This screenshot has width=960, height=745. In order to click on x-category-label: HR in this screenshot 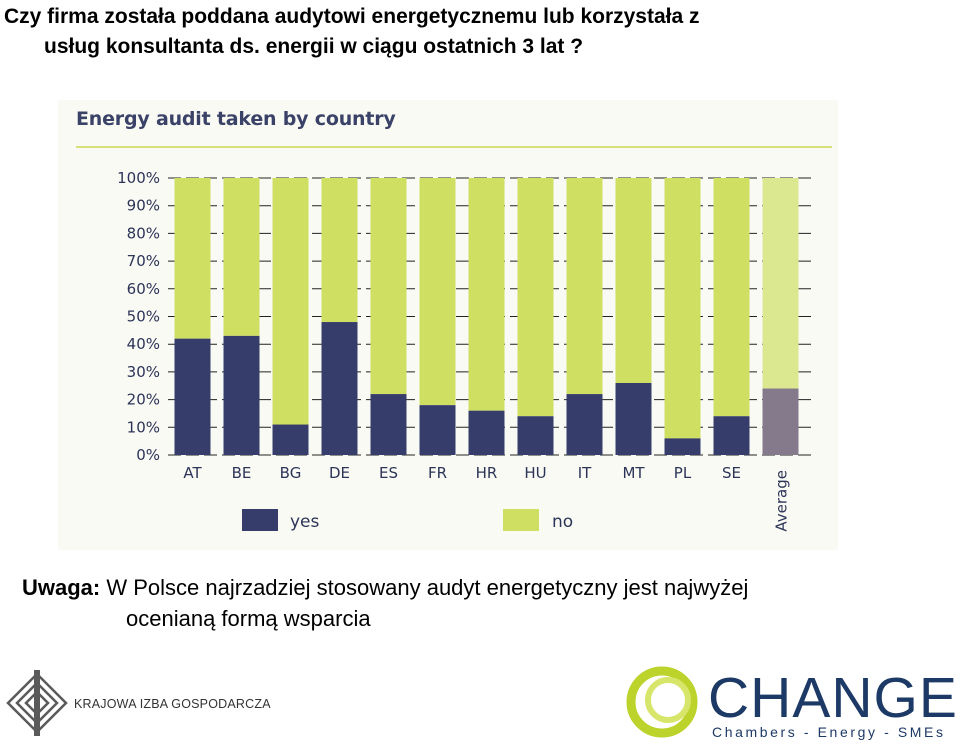, I will do `click(487, 473)`.